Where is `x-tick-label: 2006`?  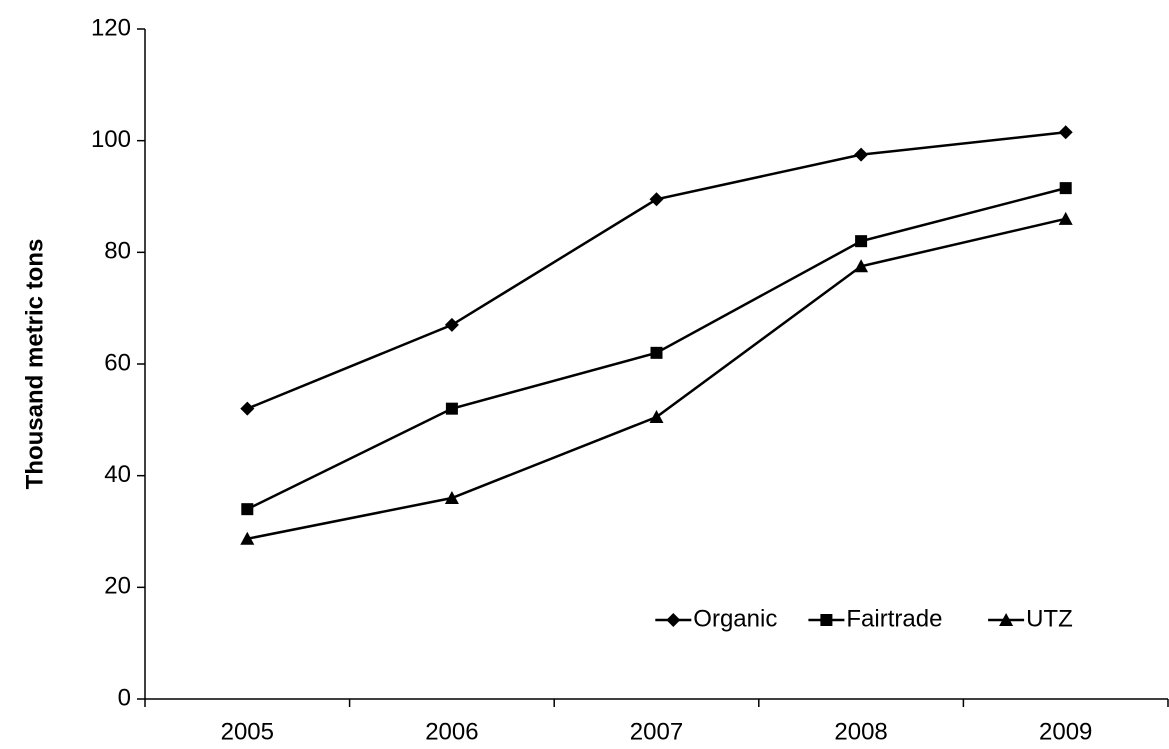
x-tick-label: 2006 is located at coordinates (451, 731).